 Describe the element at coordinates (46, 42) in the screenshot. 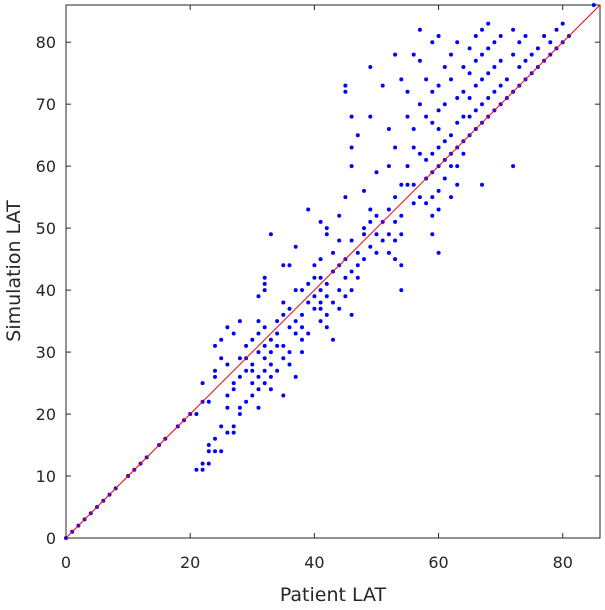

I see `y-tick-label: 80` at that location.